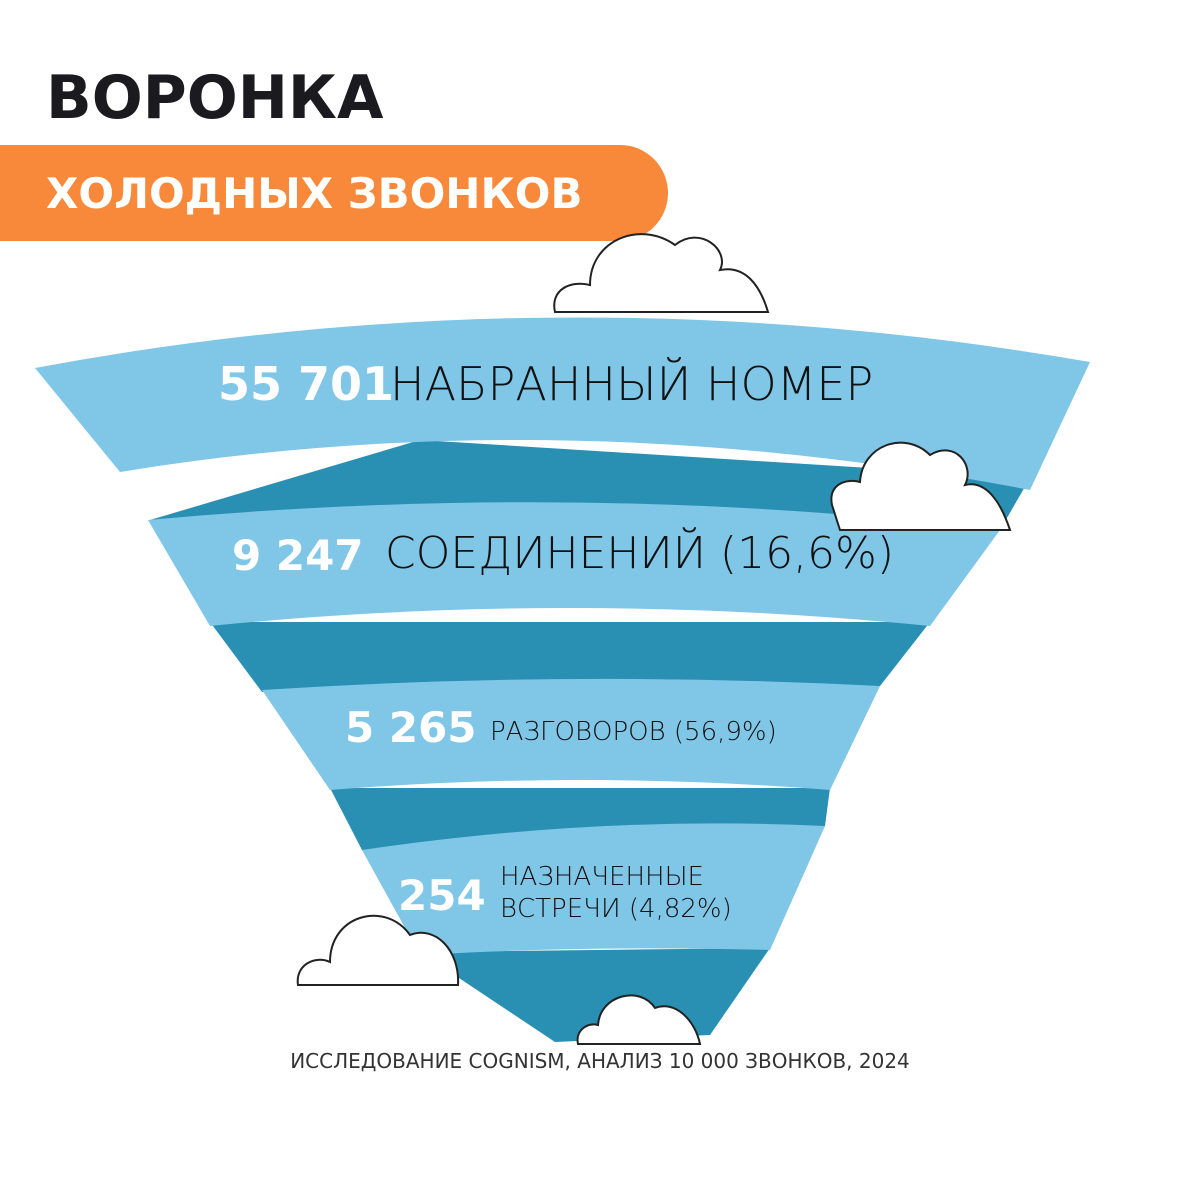  Describe the element at coordinates (411, 727) in the screenshot. I see `stage-value: 5 265` at that location.